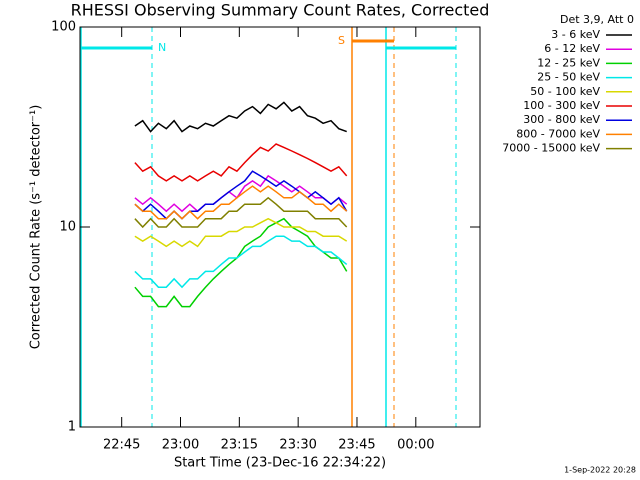  Describe the element at coordinates (568, 62) in the screenshot. I see `legend-label: 12 - 25 keV` at that location.